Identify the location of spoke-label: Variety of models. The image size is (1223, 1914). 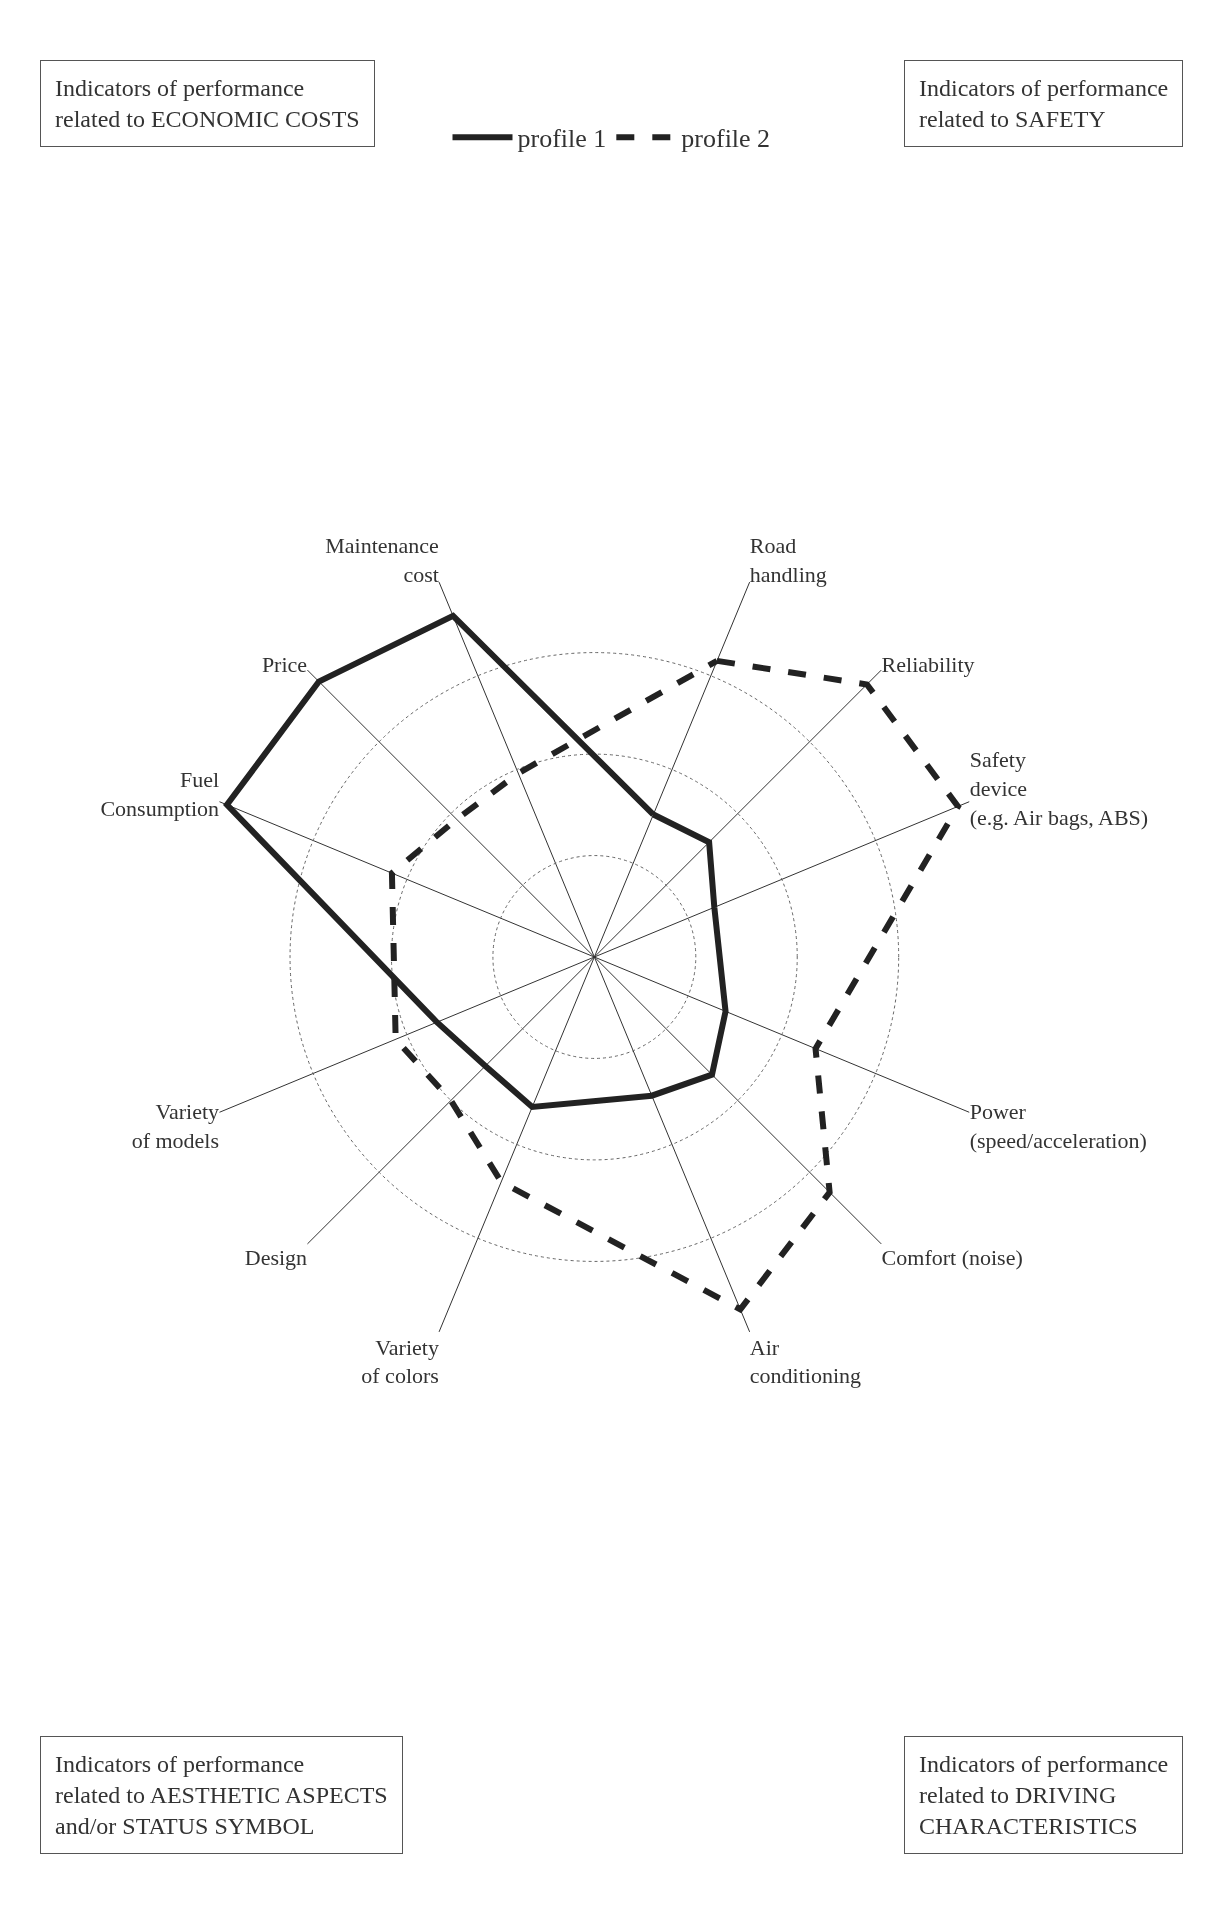
(175, 1126).